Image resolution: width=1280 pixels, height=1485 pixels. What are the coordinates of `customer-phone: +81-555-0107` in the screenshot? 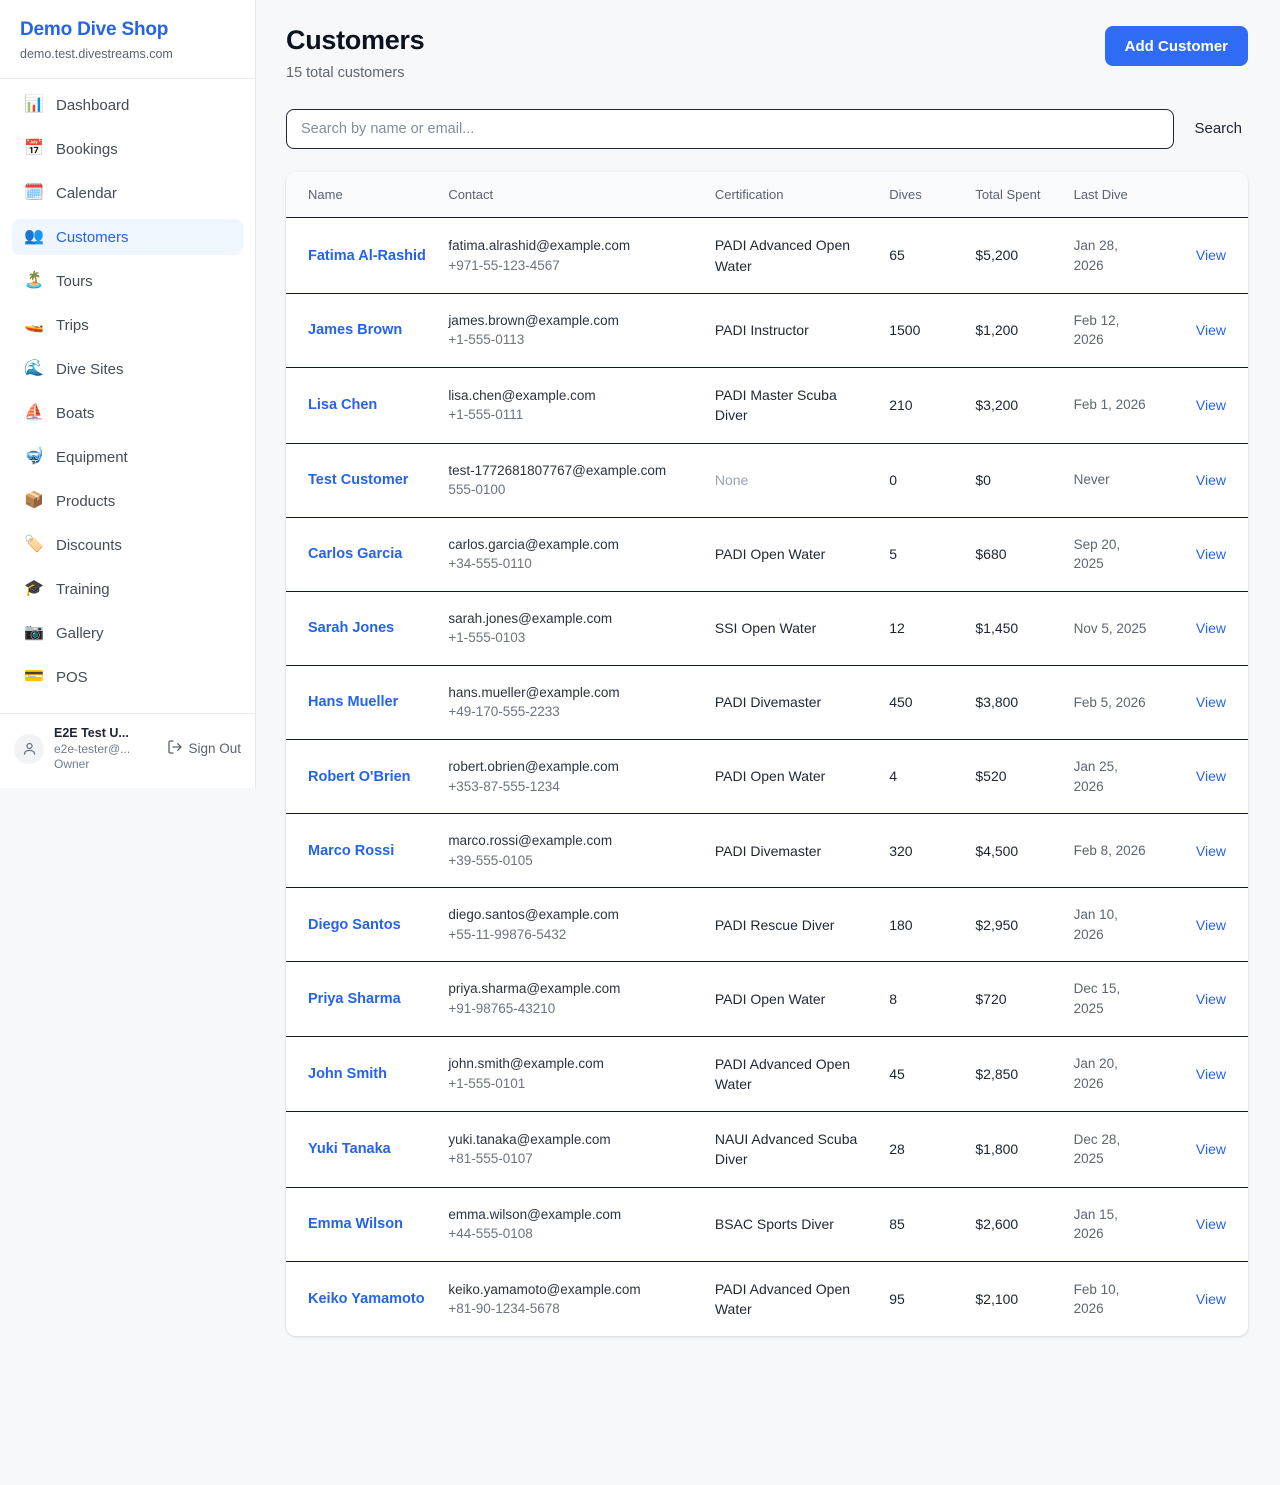 It's located at (490, 1159).